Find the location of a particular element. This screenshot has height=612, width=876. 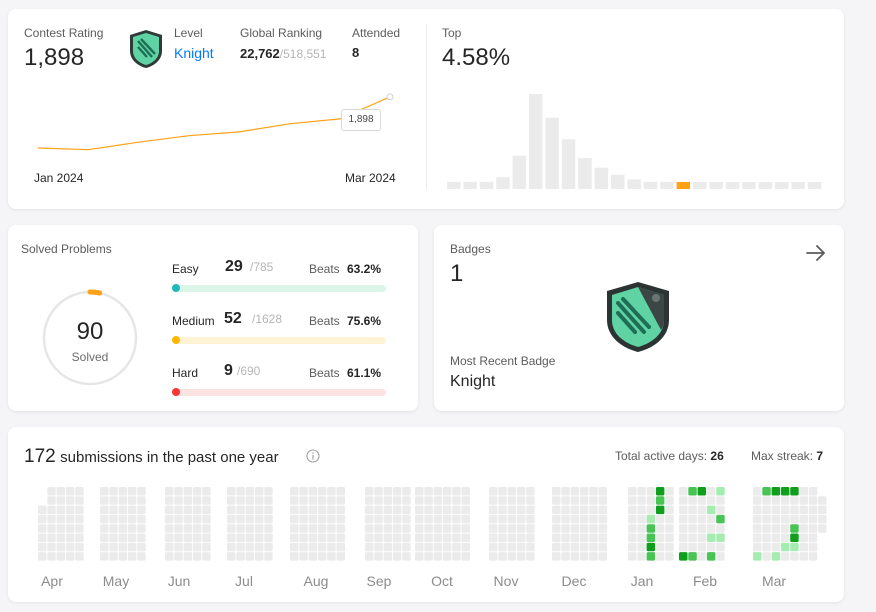

difficulty-row: Easy 29 /785 Beats 63.2% is located at coordinates (279, 279).